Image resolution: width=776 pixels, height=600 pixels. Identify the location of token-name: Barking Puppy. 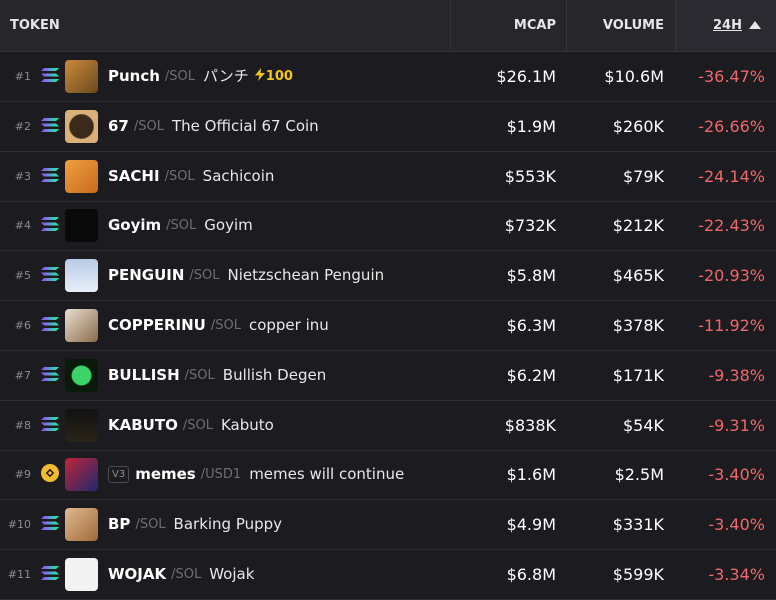
(228, 524).